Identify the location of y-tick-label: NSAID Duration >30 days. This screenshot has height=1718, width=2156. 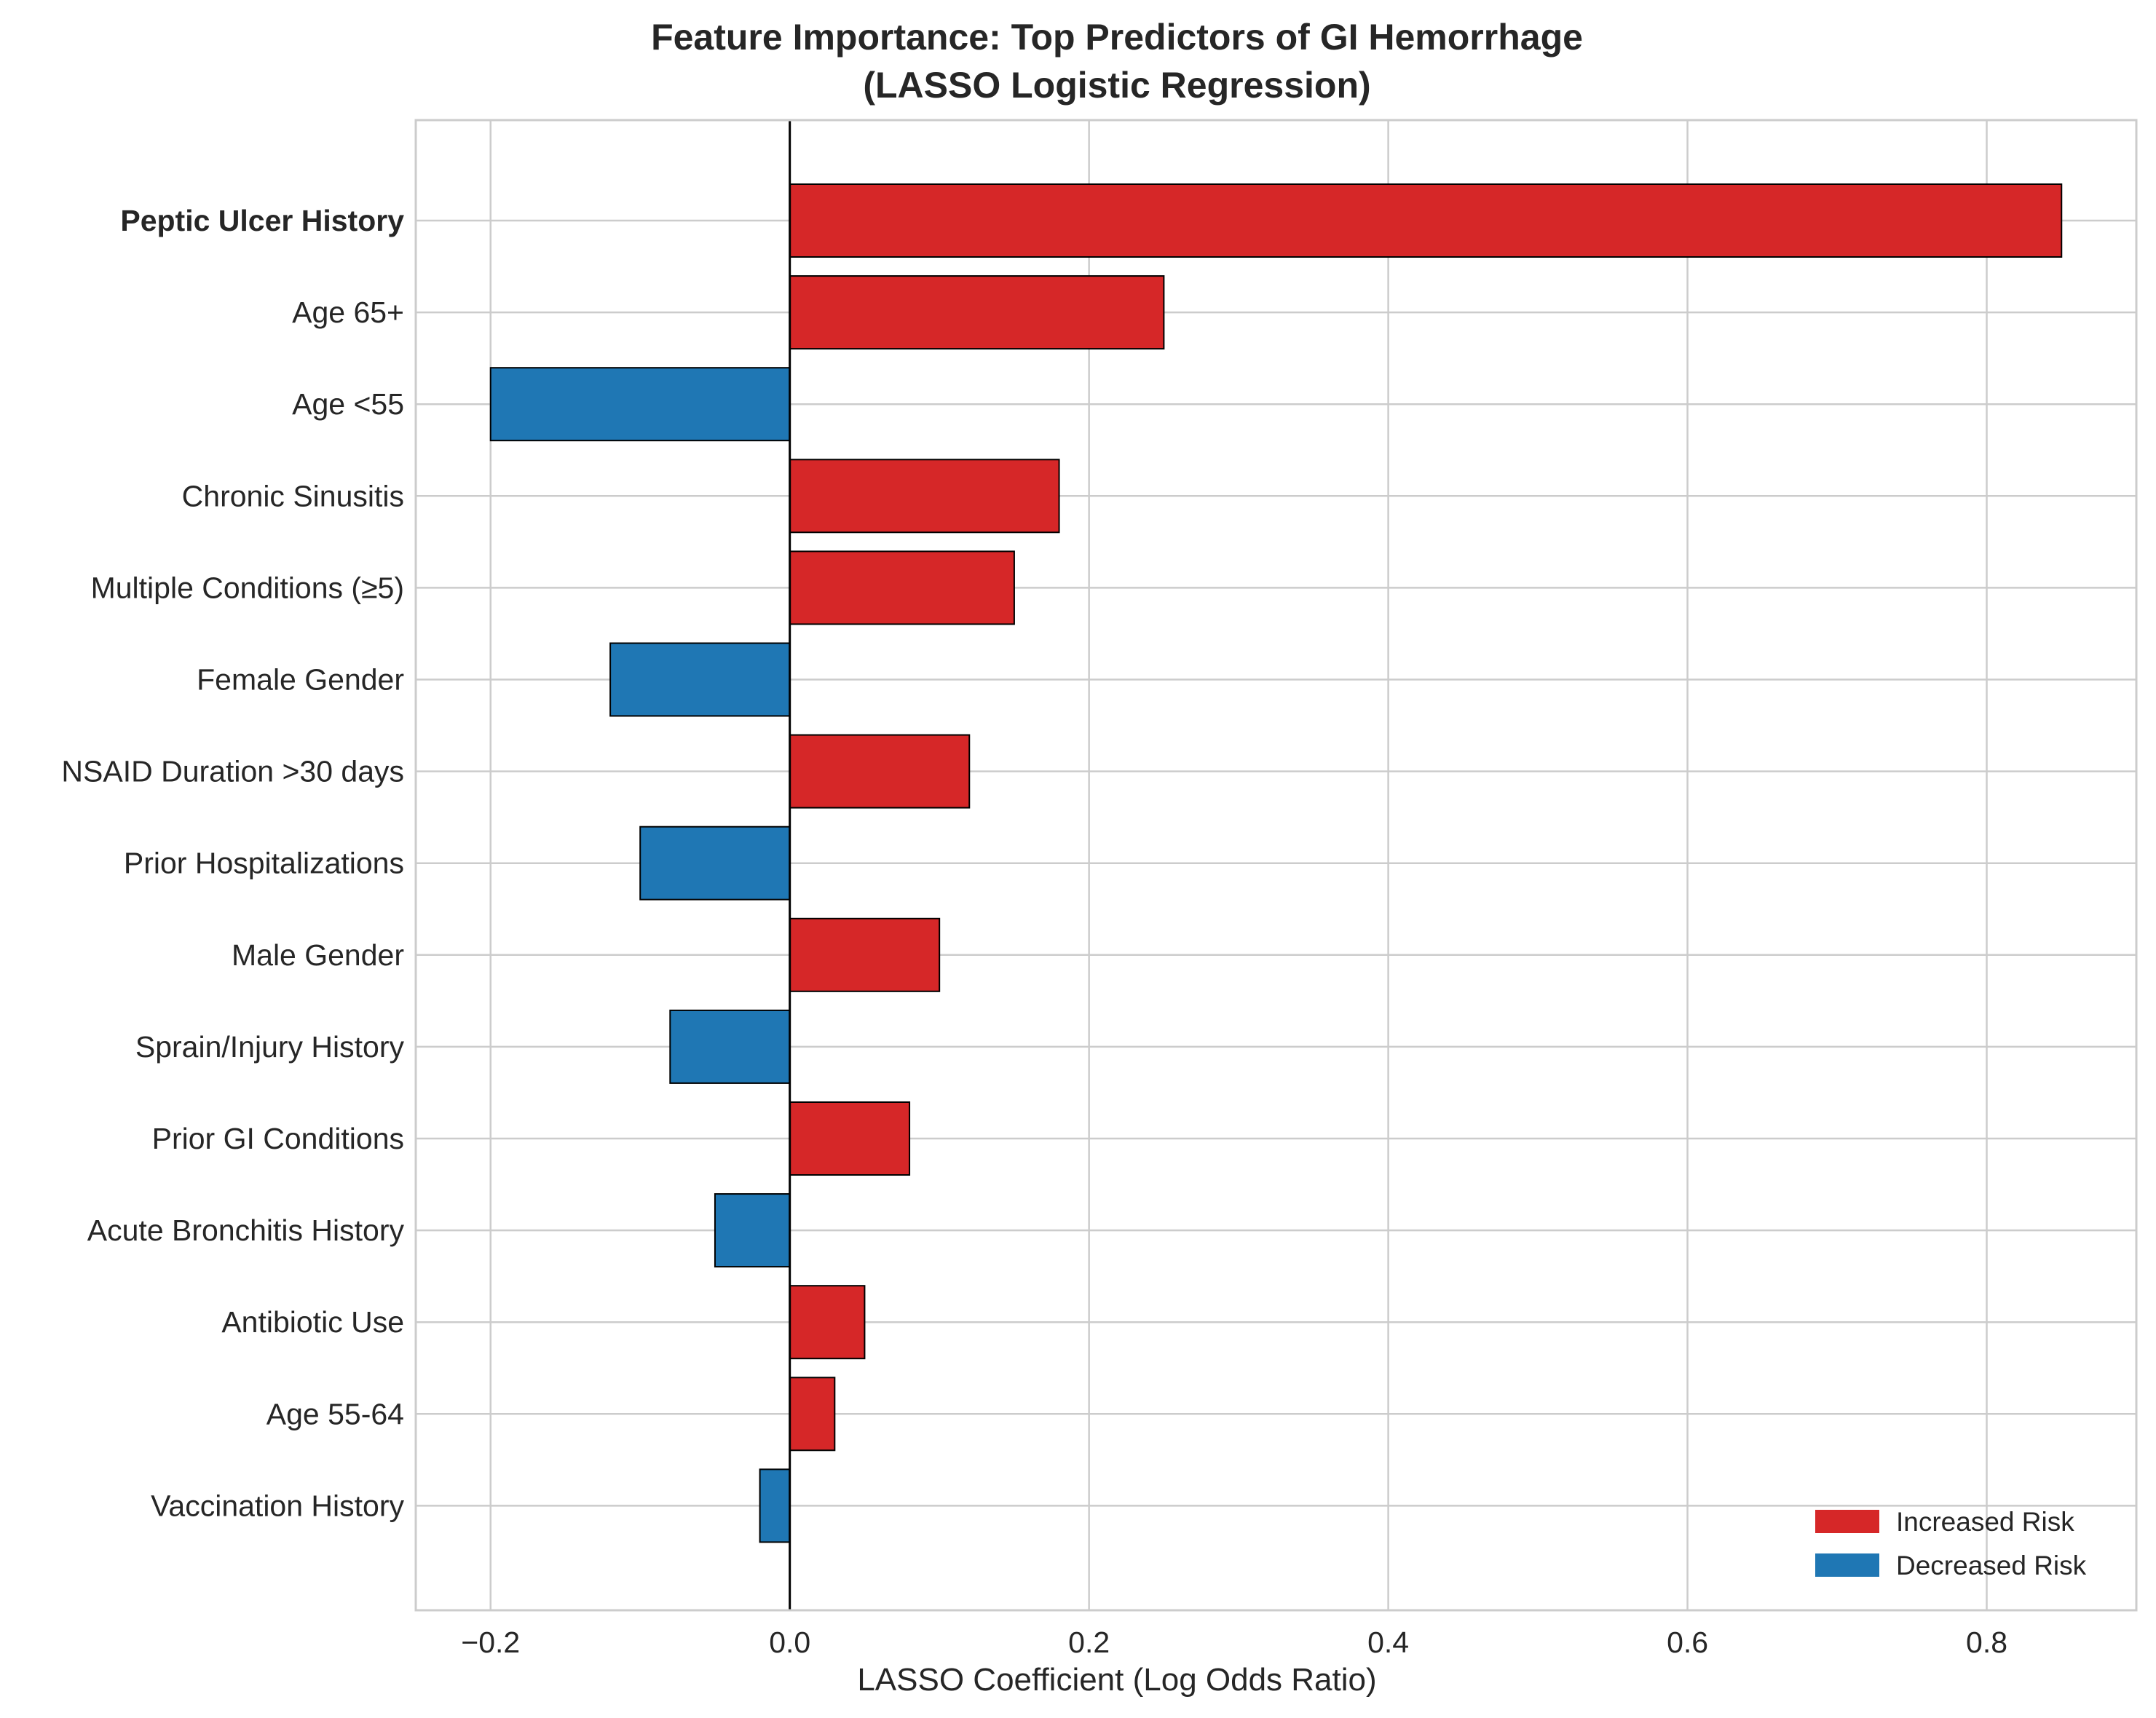
(232, 771).